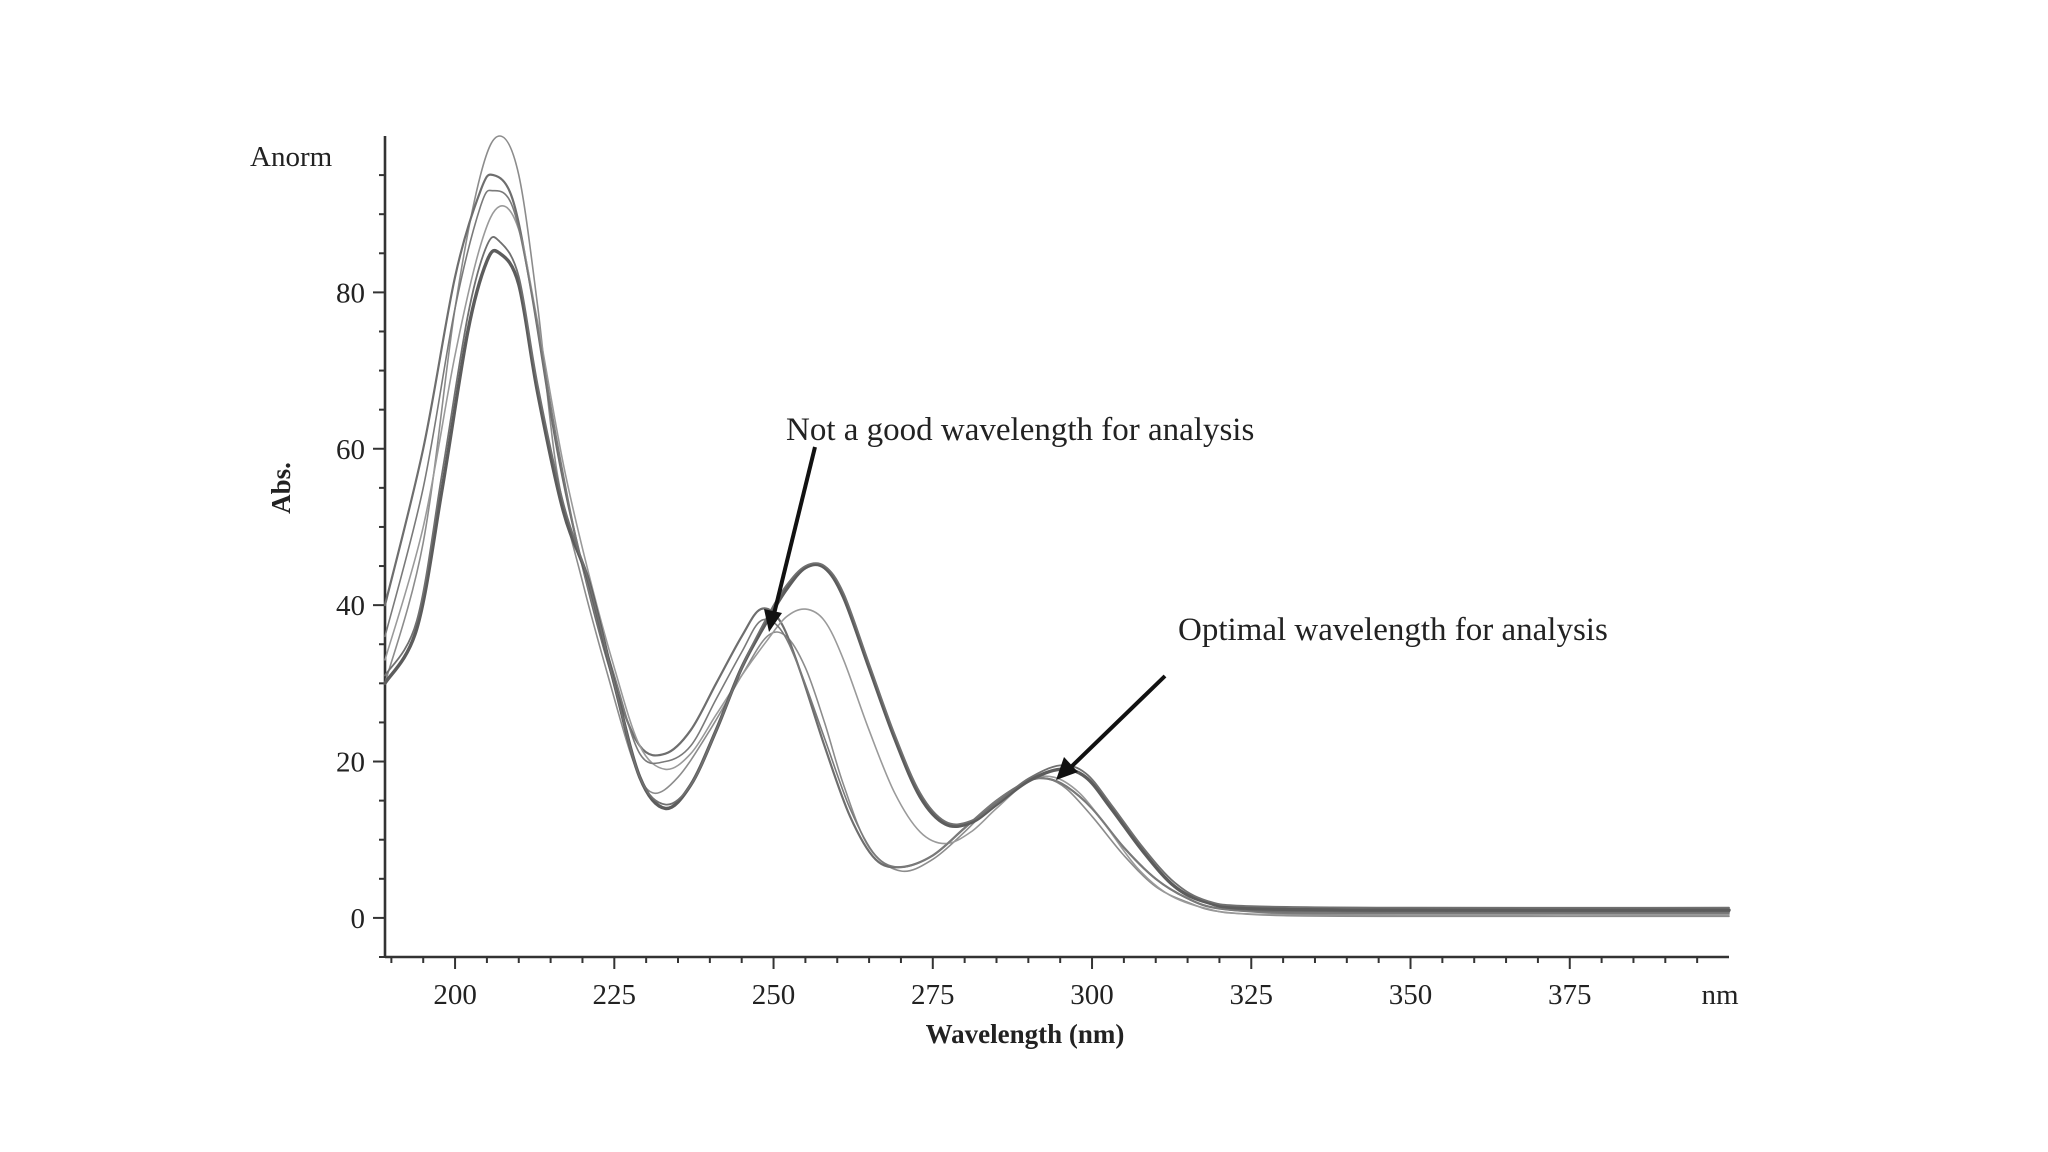 Image resolution: width=2048 pixels, height=1152 pixels. I want to click on x-tick-label: 350, so click(1411, 995).